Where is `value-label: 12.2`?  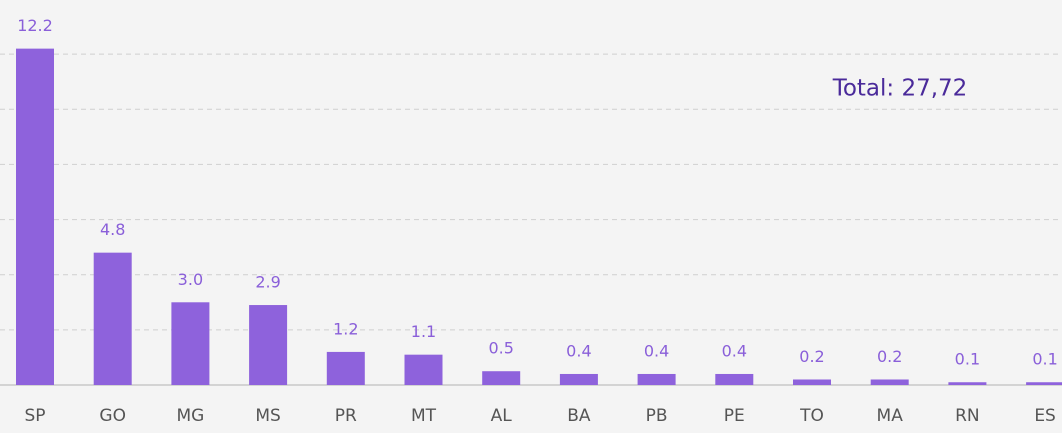
value-label: 12.2 is located at coordinates (35, 25).